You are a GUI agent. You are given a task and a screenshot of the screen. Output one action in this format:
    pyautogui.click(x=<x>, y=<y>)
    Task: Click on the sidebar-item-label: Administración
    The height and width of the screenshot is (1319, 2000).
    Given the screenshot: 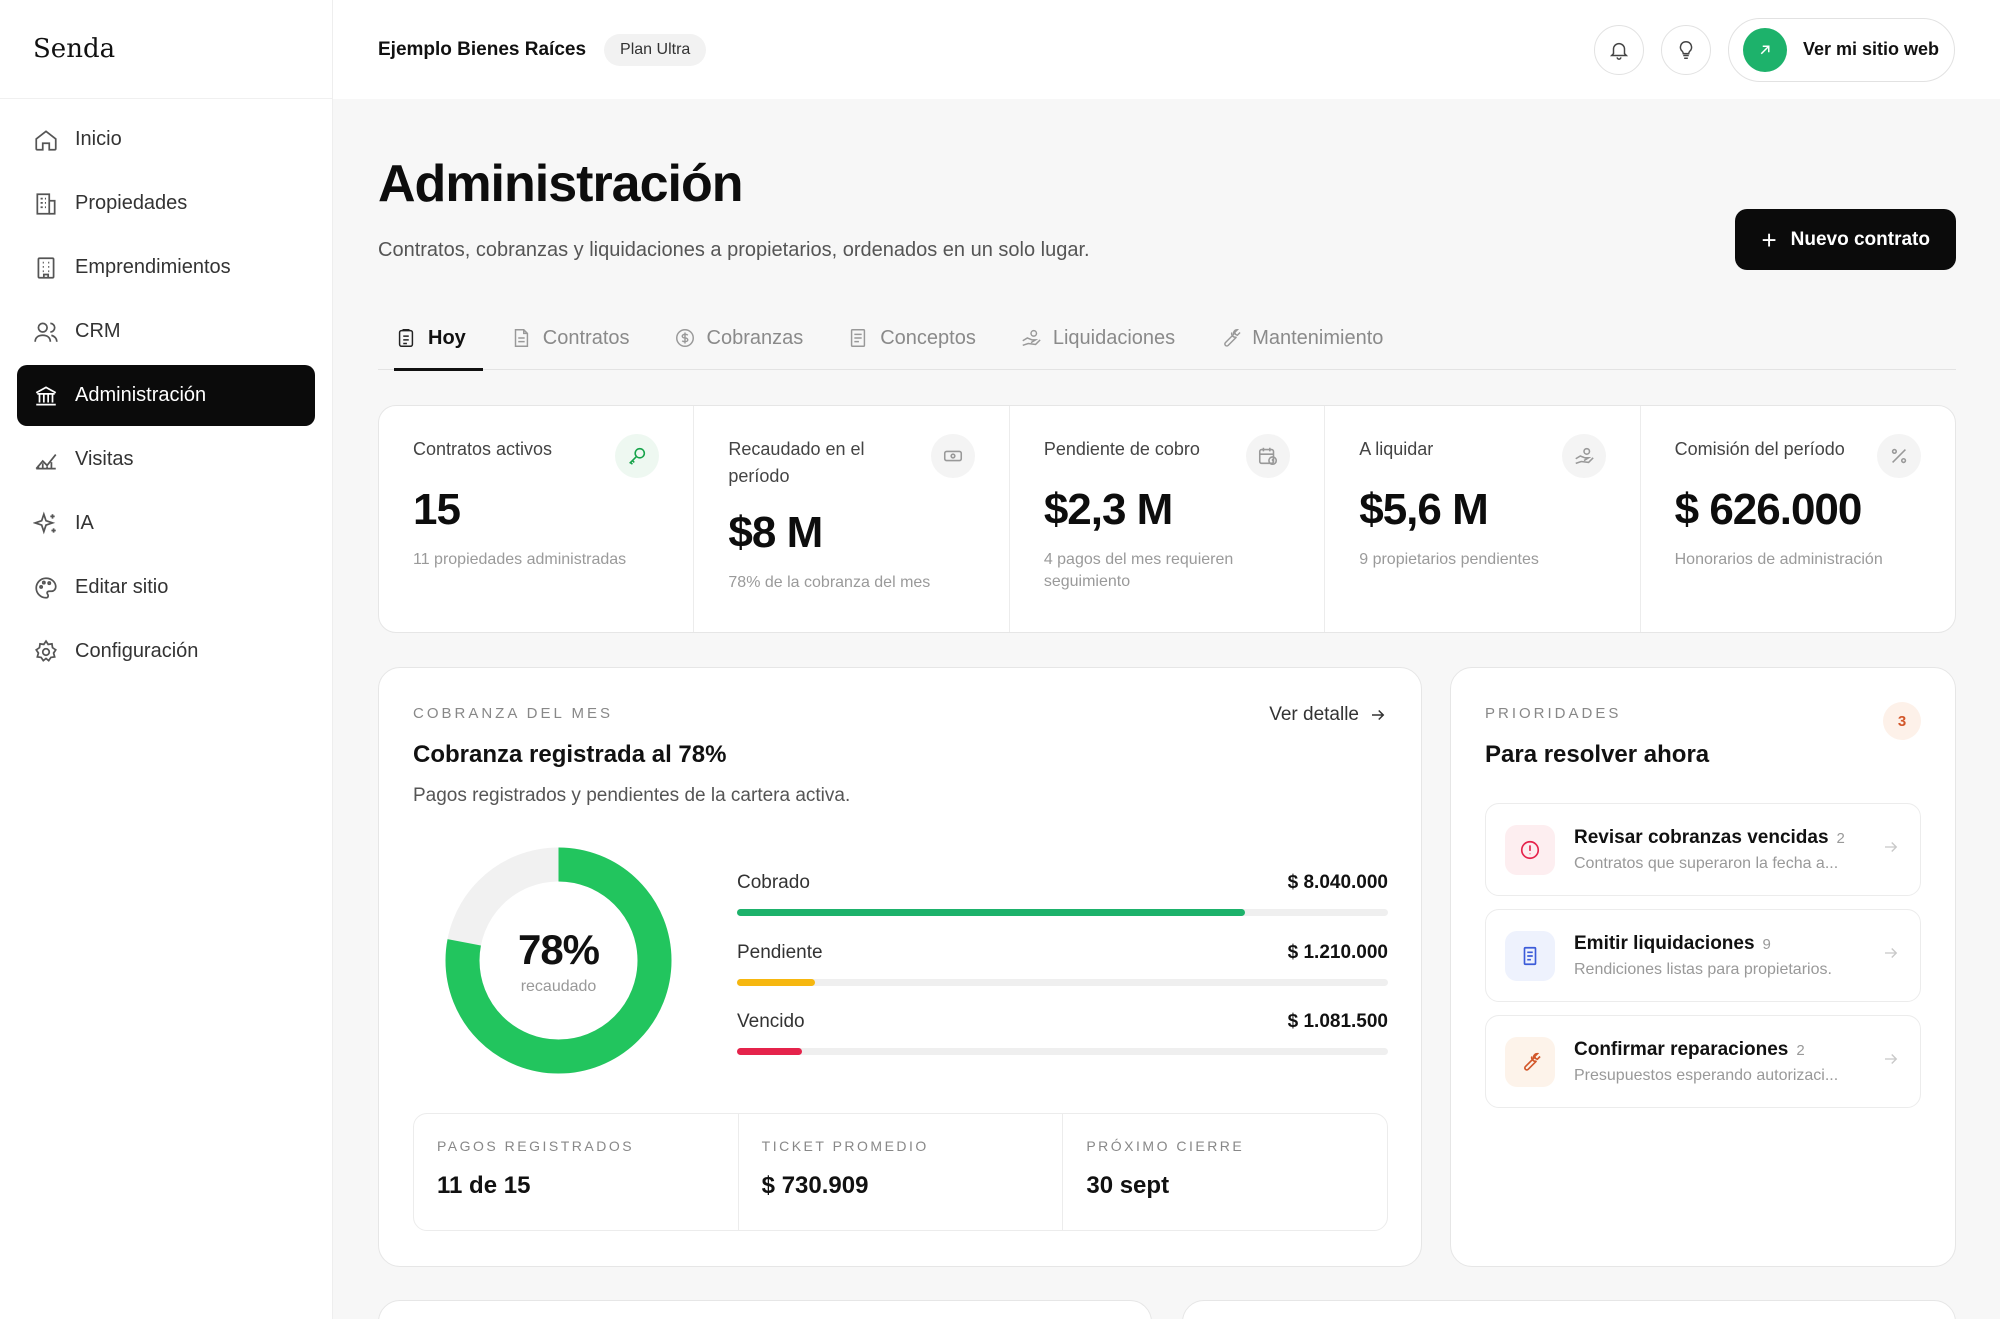 What is the action you would take?
    pyautogui.click(x=141, y=395)
    